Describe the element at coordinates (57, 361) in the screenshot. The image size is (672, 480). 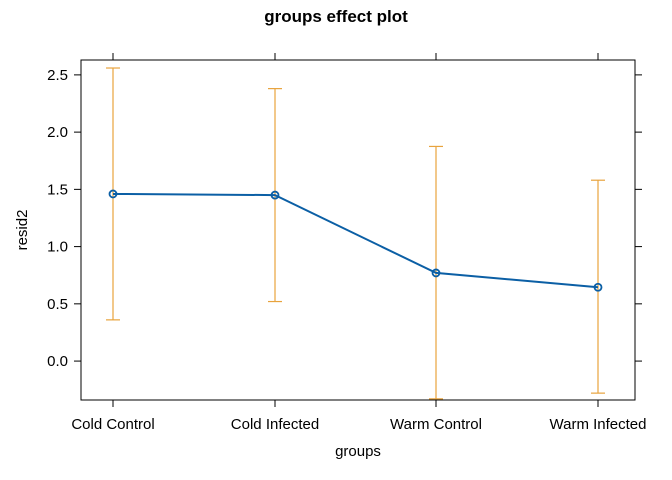
I see `y-tick-label: 0.0` at that location.